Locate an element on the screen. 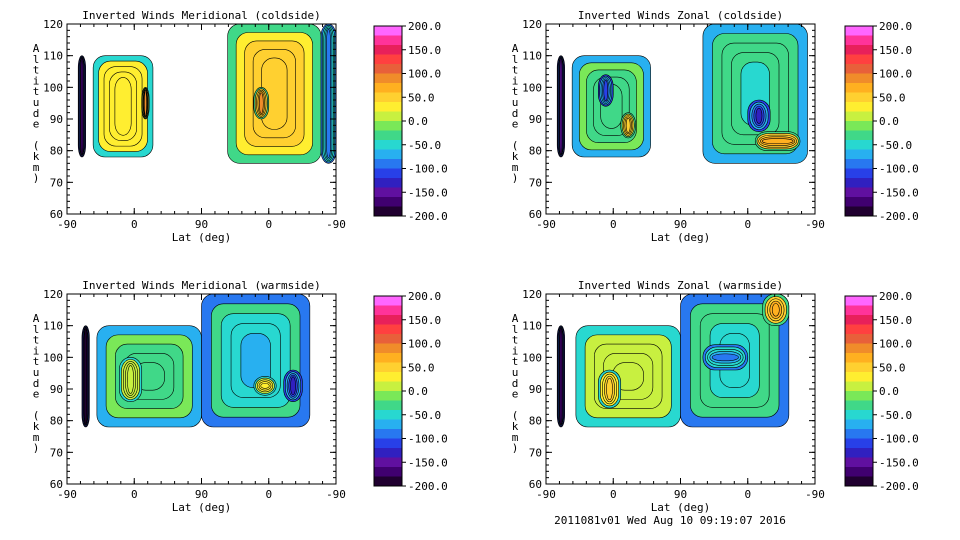  colorbar-tick-label: 200.0 is located at coordinates (424, 26).